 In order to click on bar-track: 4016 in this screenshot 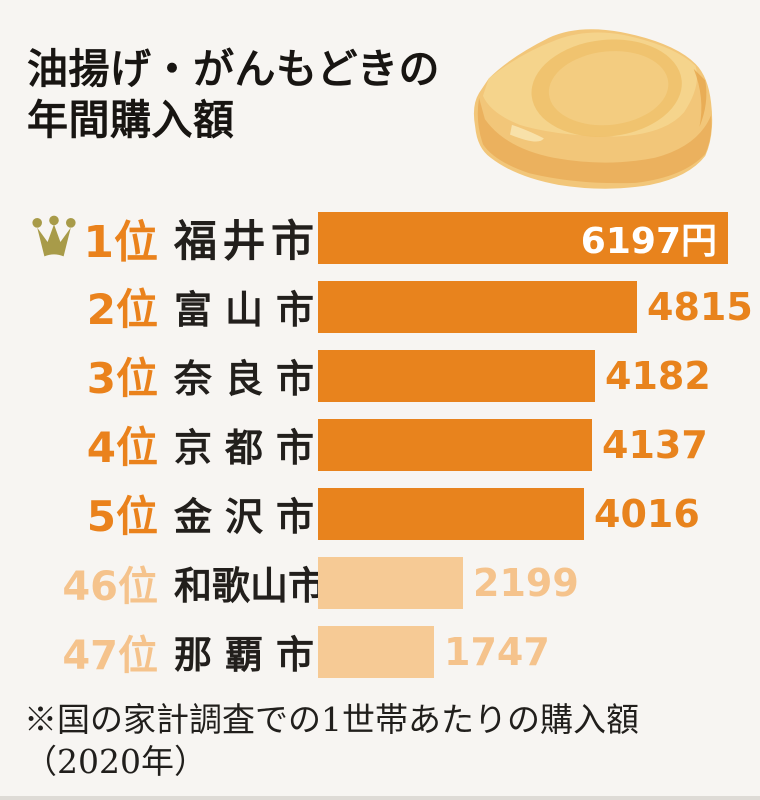, I will do `click(539, 513)`.